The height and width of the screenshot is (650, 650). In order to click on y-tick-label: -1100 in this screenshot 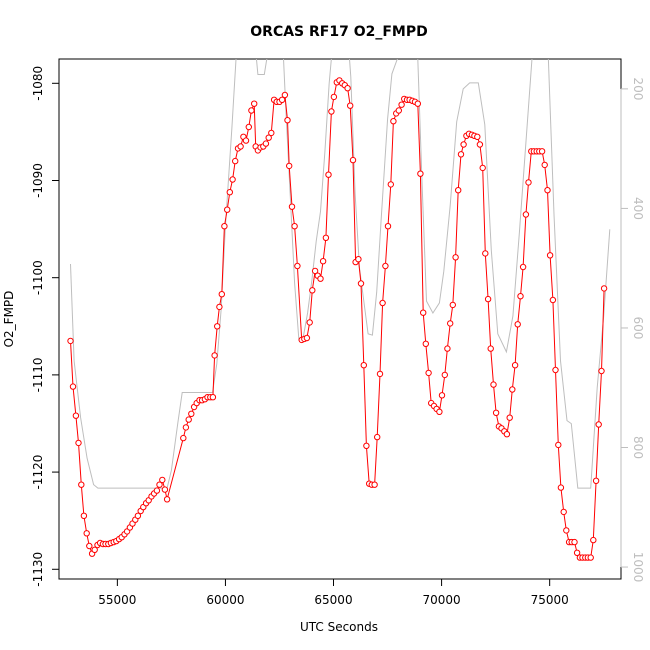, I will do `click(38, 277)`.